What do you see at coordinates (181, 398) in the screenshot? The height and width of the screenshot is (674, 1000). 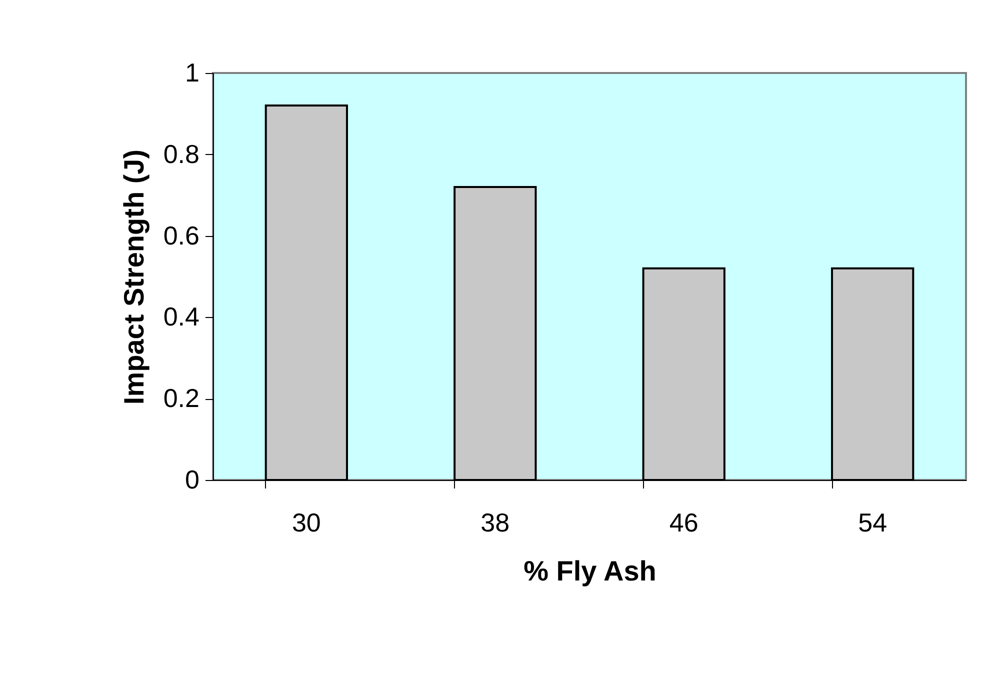 I see `y-tick-label: 0.2` at bounding box center [181, 398].